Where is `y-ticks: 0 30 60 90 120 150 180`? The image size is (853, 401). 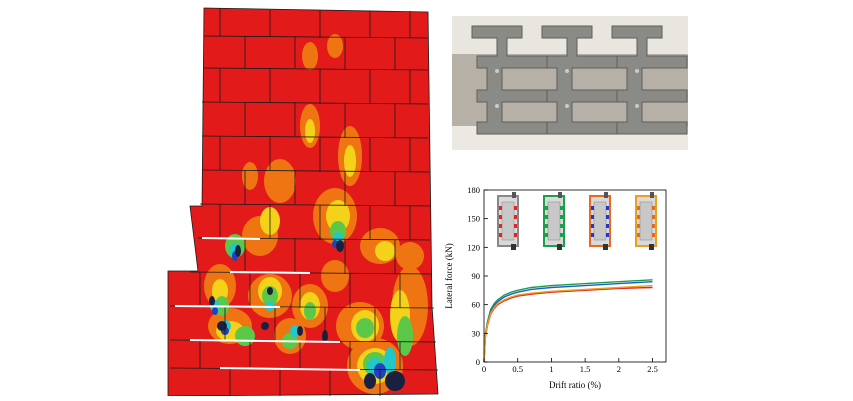
y-ticks: 0 30 60 90 120 150 180 is located at coordinates (477, 276).